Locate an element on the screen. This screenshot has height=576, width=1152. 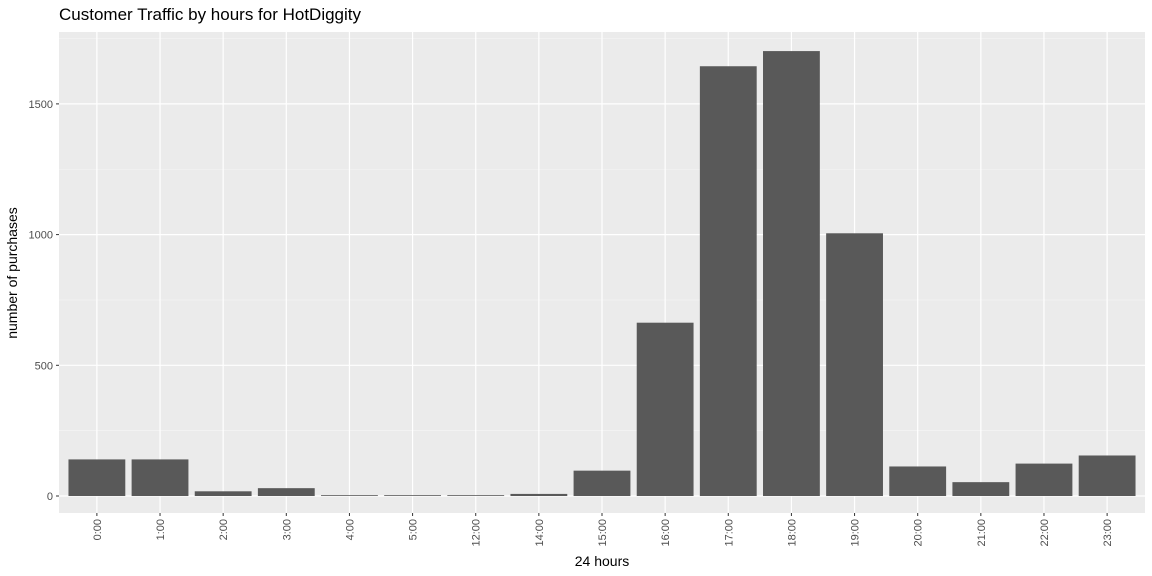
x-tick-label: 20:00 is located at coordinates (919, 533).